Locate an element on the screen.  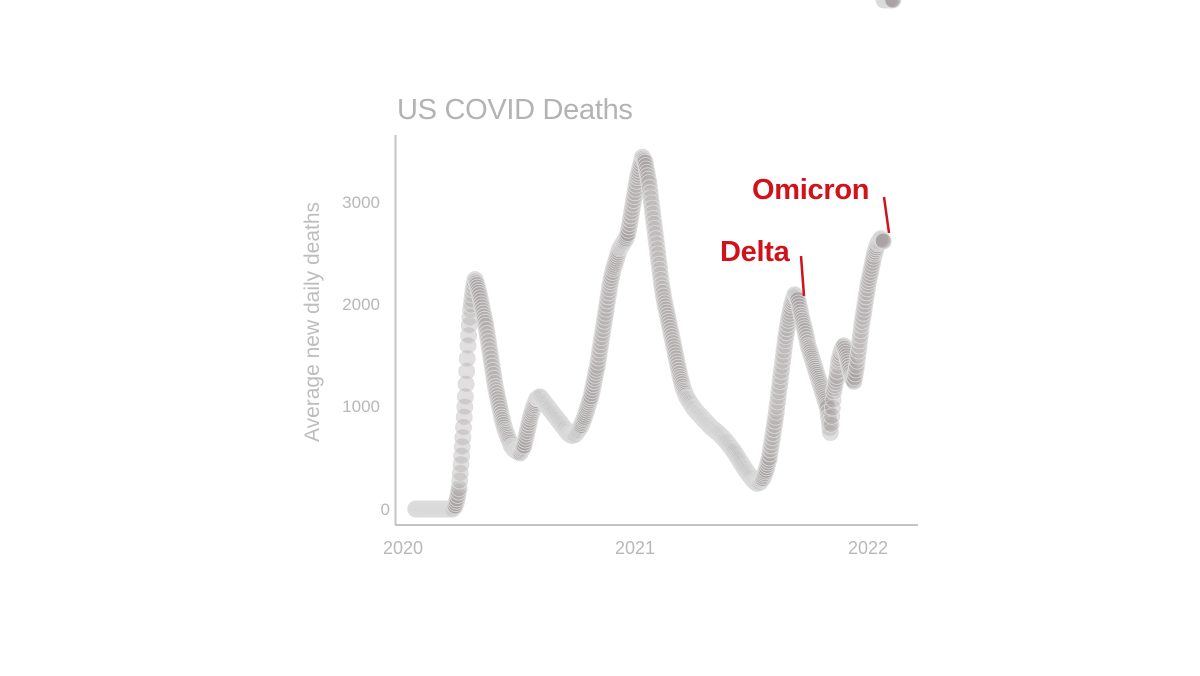
y-tick-2000: 2000 is located at coordinates (361, 304).